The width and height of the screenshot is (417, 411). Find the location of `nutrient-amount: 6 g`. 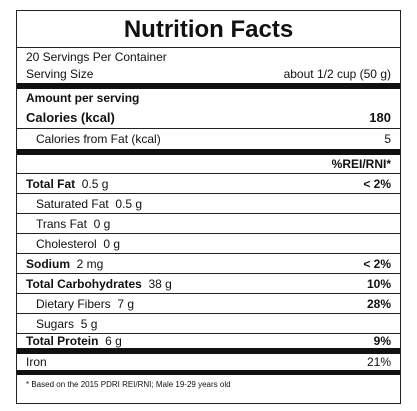

nutrient-amount: 6 g is located at coordinates (113, 341).